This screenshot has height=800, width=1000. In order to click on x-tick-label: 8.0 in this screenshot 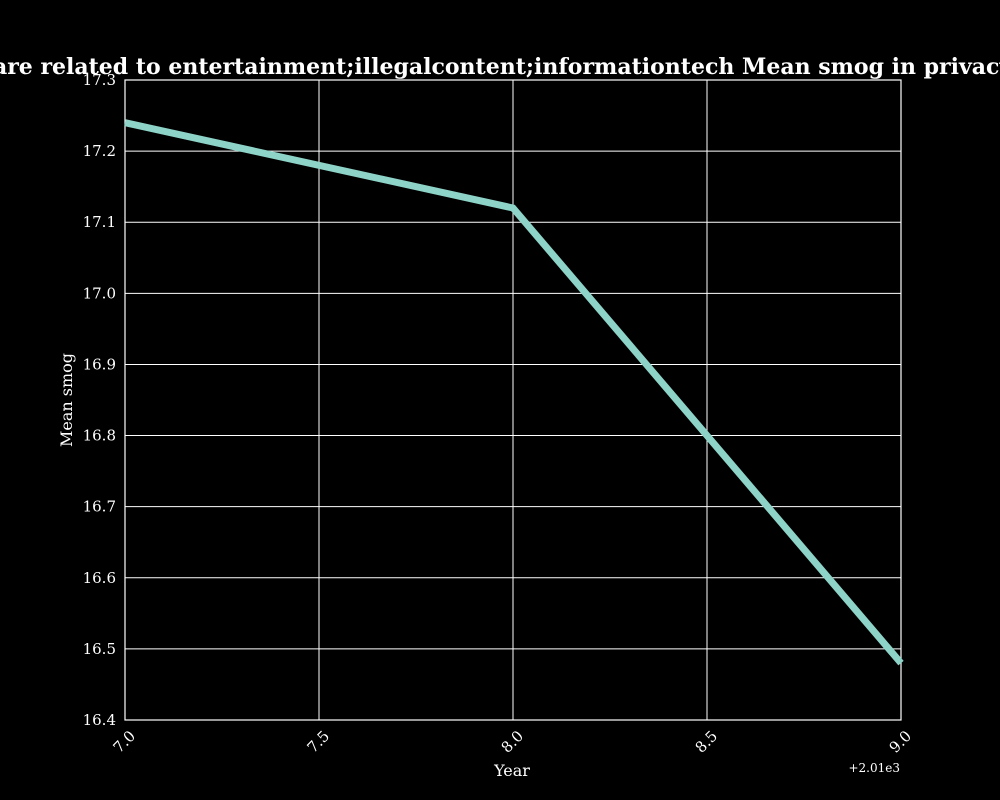, I will do `click(513, 742)`.